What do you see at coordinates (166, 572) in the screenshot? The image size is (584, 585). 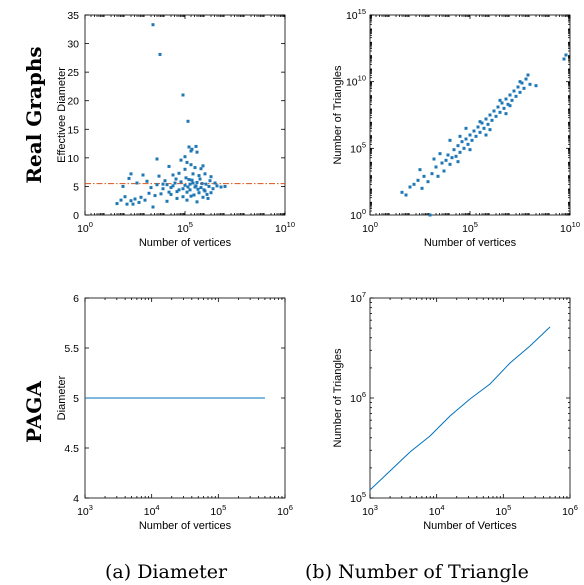 I see `caption-diameter: (a) Diameter` at bounding box center [166, 572].